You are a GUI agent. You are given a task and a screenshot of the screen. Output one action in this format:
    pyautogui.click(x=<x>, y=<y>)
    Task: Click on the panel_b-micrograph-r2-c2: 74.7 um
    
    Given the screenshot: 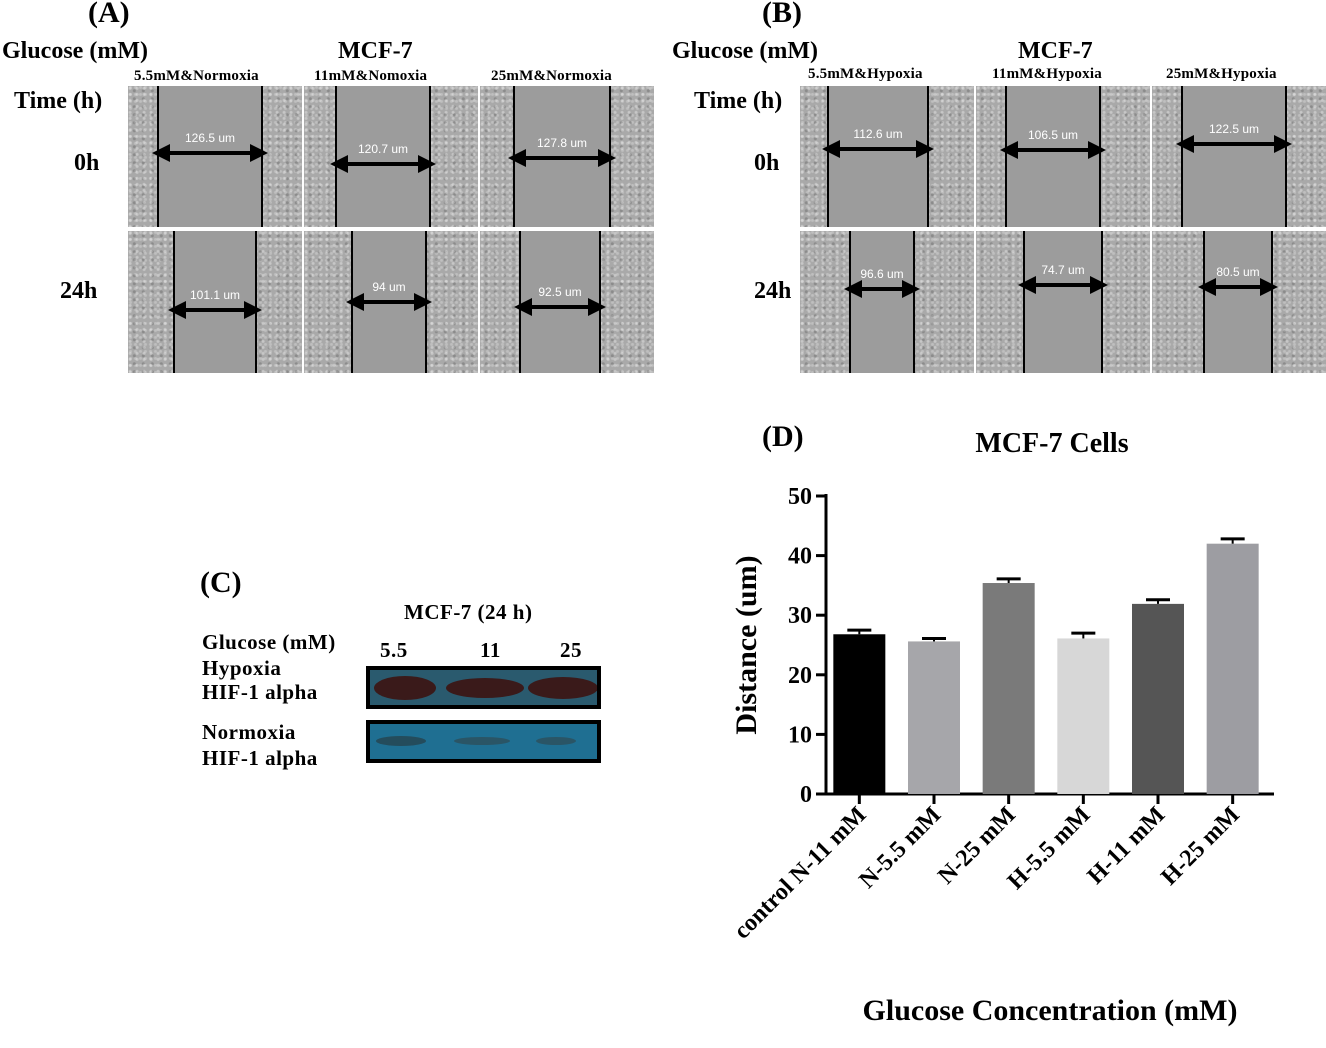 What is the action you would take?
    pyautogui.click(x=1063, y=302)
    